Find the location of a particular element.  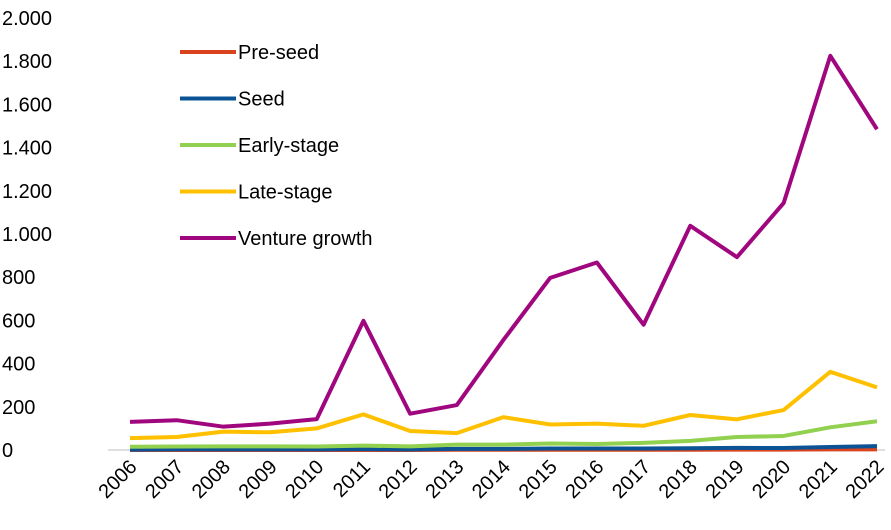

legend-label: Late-stage is located at coordinates (285, 193).